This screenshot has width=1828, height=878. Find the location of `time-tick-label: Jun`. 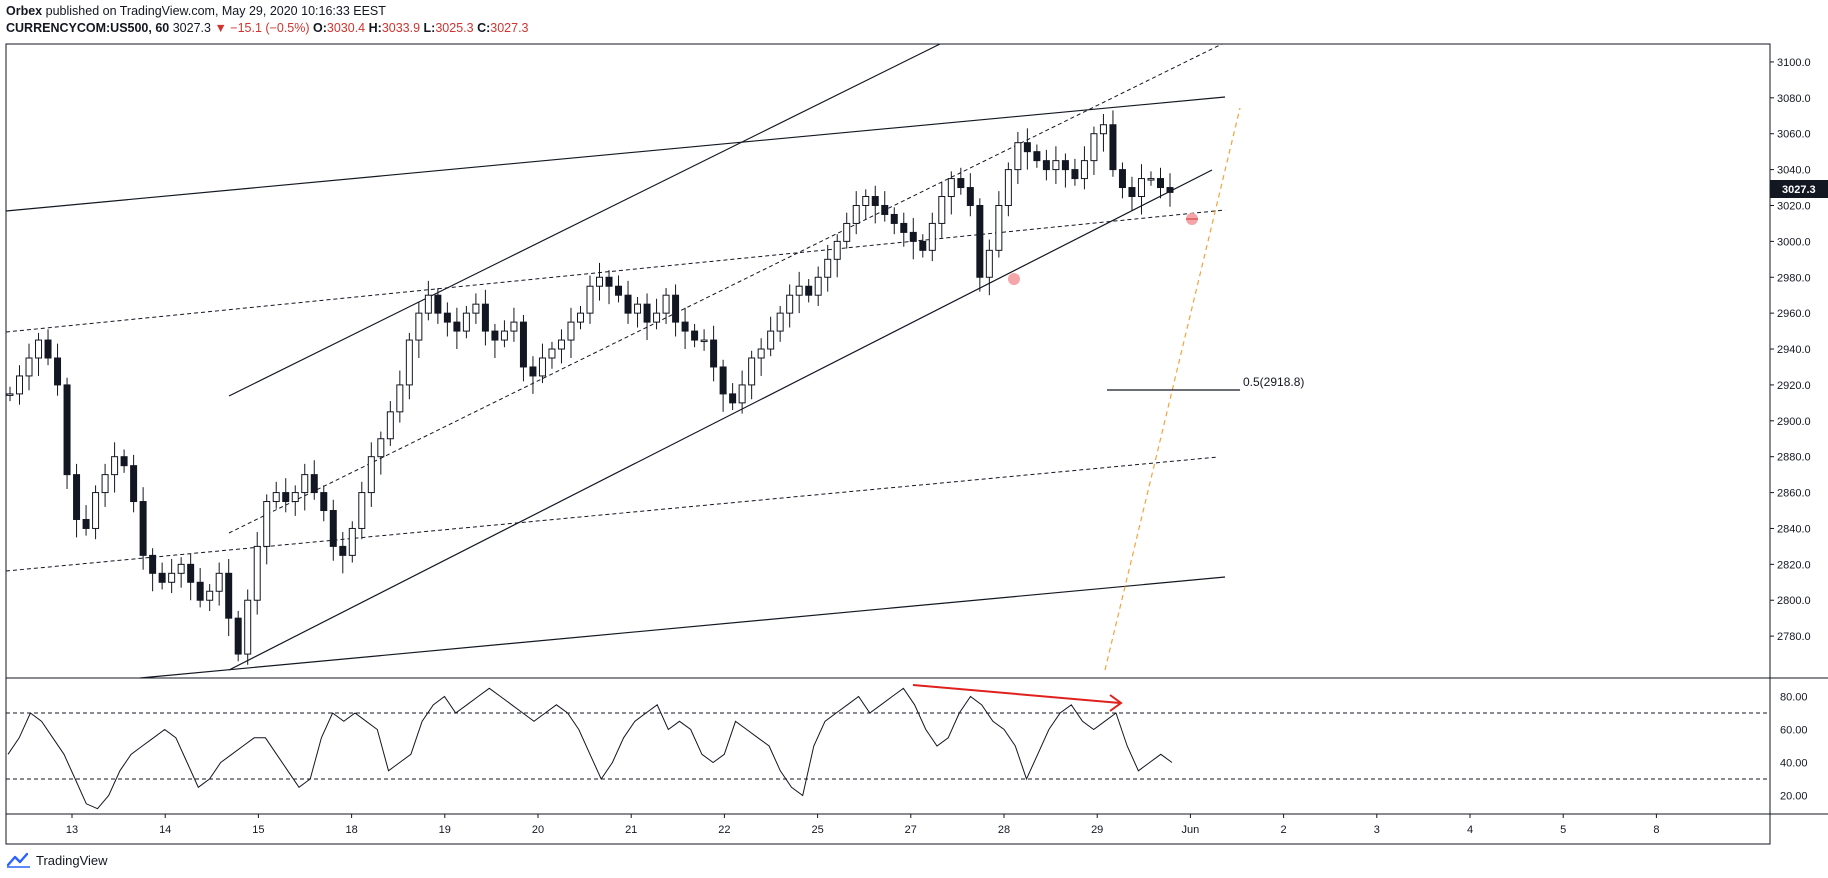

time-tick-label: Jun is located at coordinates (1191, 830).